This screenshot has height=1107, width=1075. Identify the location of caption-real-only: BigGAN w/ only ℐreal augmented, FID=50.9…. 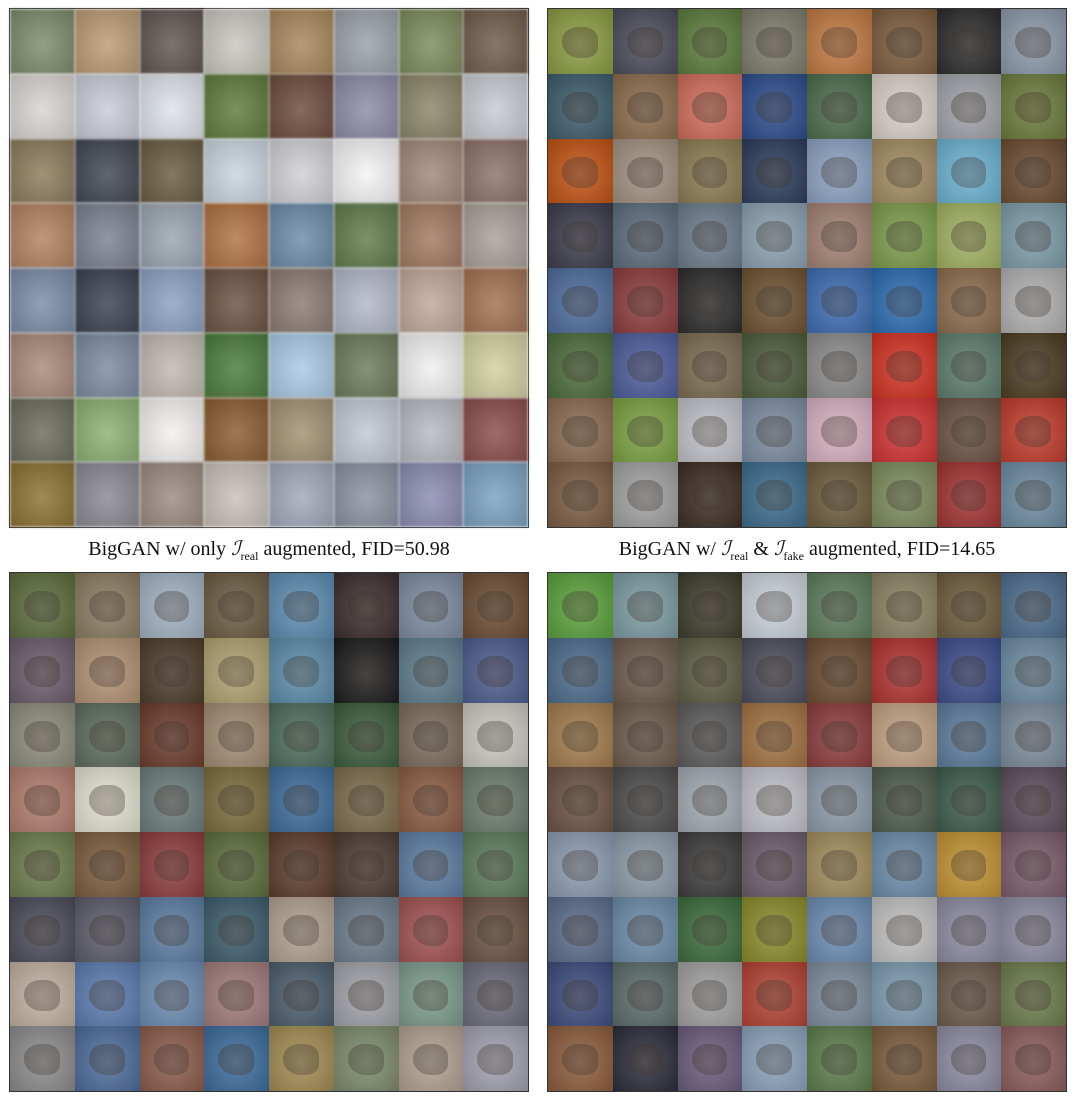
(269, 550).